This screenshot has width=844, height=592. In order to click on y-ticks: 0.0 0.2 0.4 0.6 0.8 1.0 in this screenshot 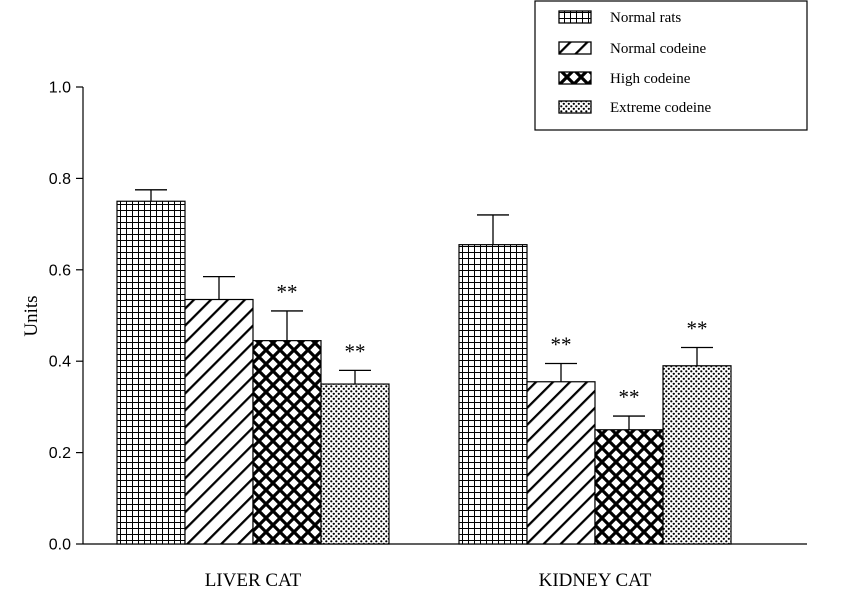, I will do `click(66, 317)`.